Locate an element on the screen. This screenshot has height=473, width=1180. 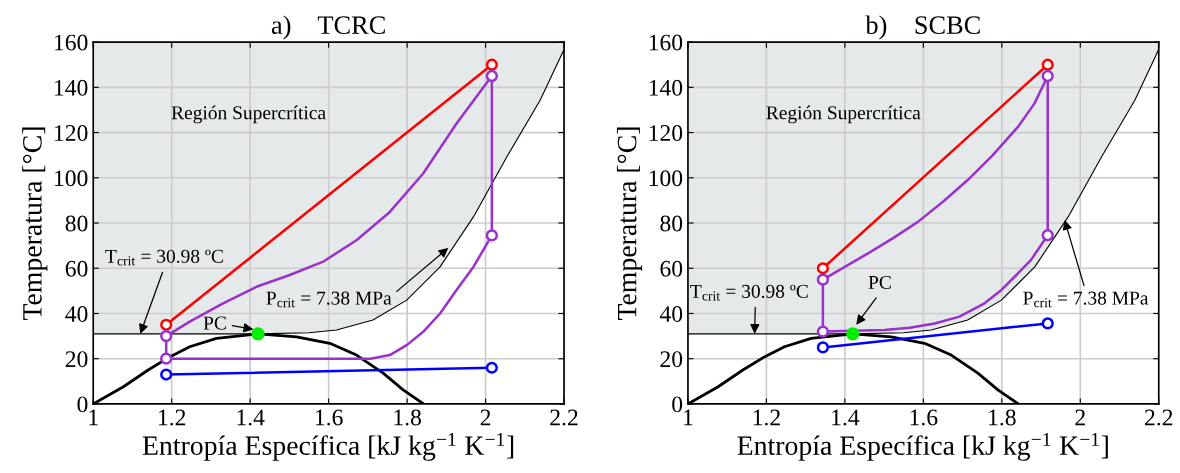
chart-title: b) SCBC is located at coordinates (922, 27).